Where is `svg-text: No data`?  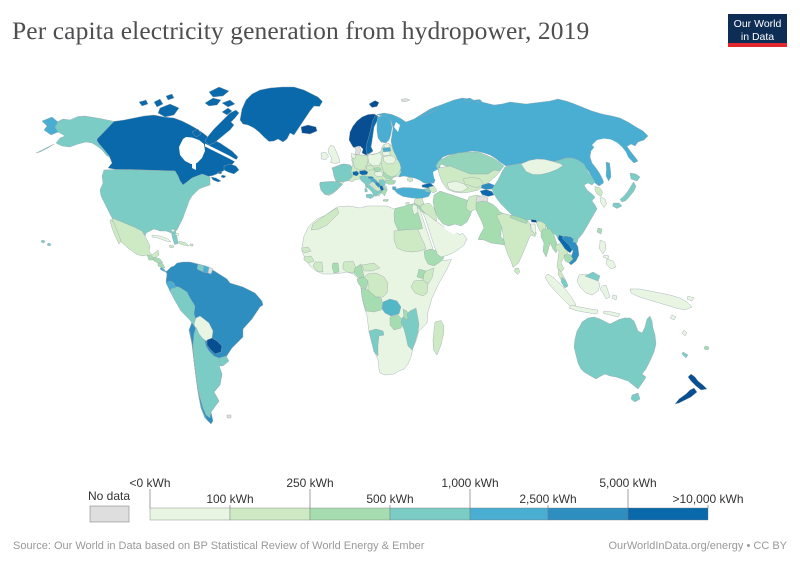
svg-text: No data is located at coordinates (109, 496).